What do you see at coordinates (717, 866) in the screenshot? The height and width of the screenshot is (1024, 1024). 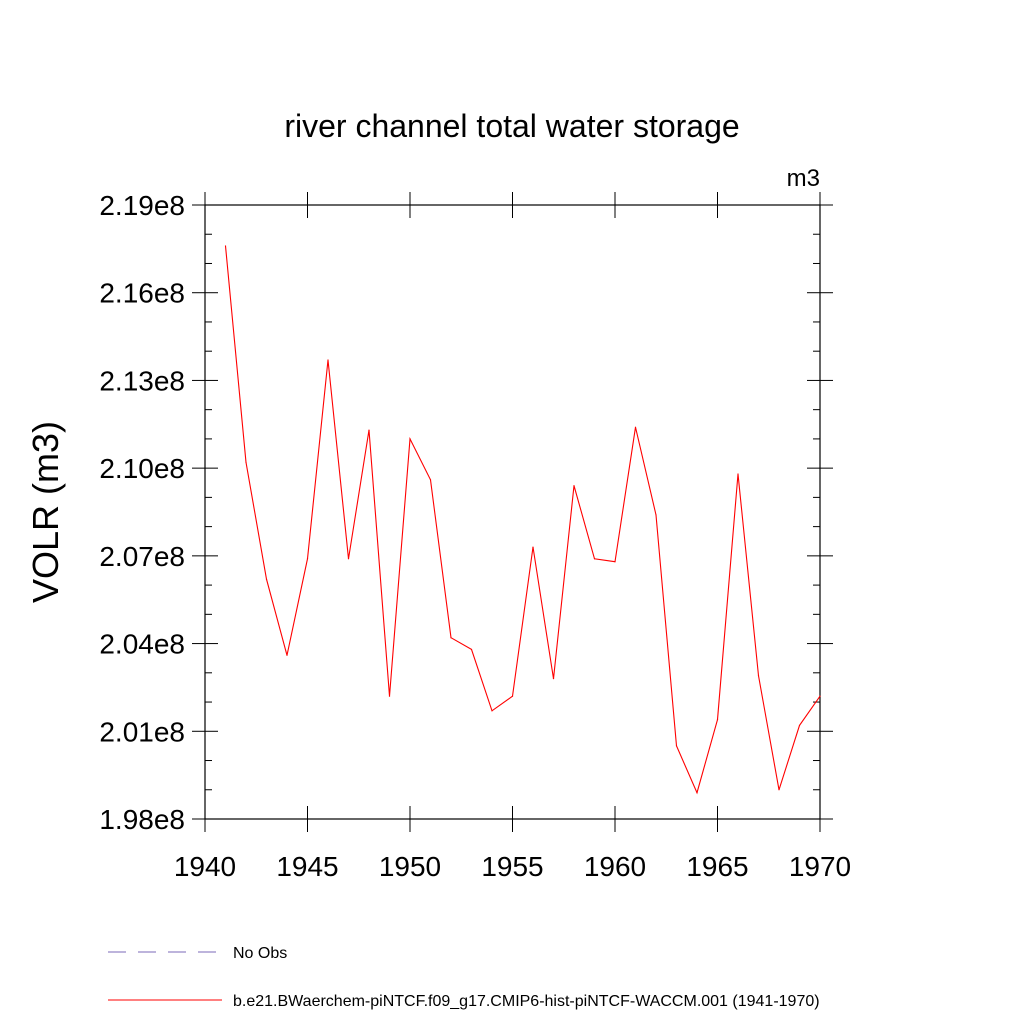 I see `x-tick-label: 1965` at bounding box center [717, 866].